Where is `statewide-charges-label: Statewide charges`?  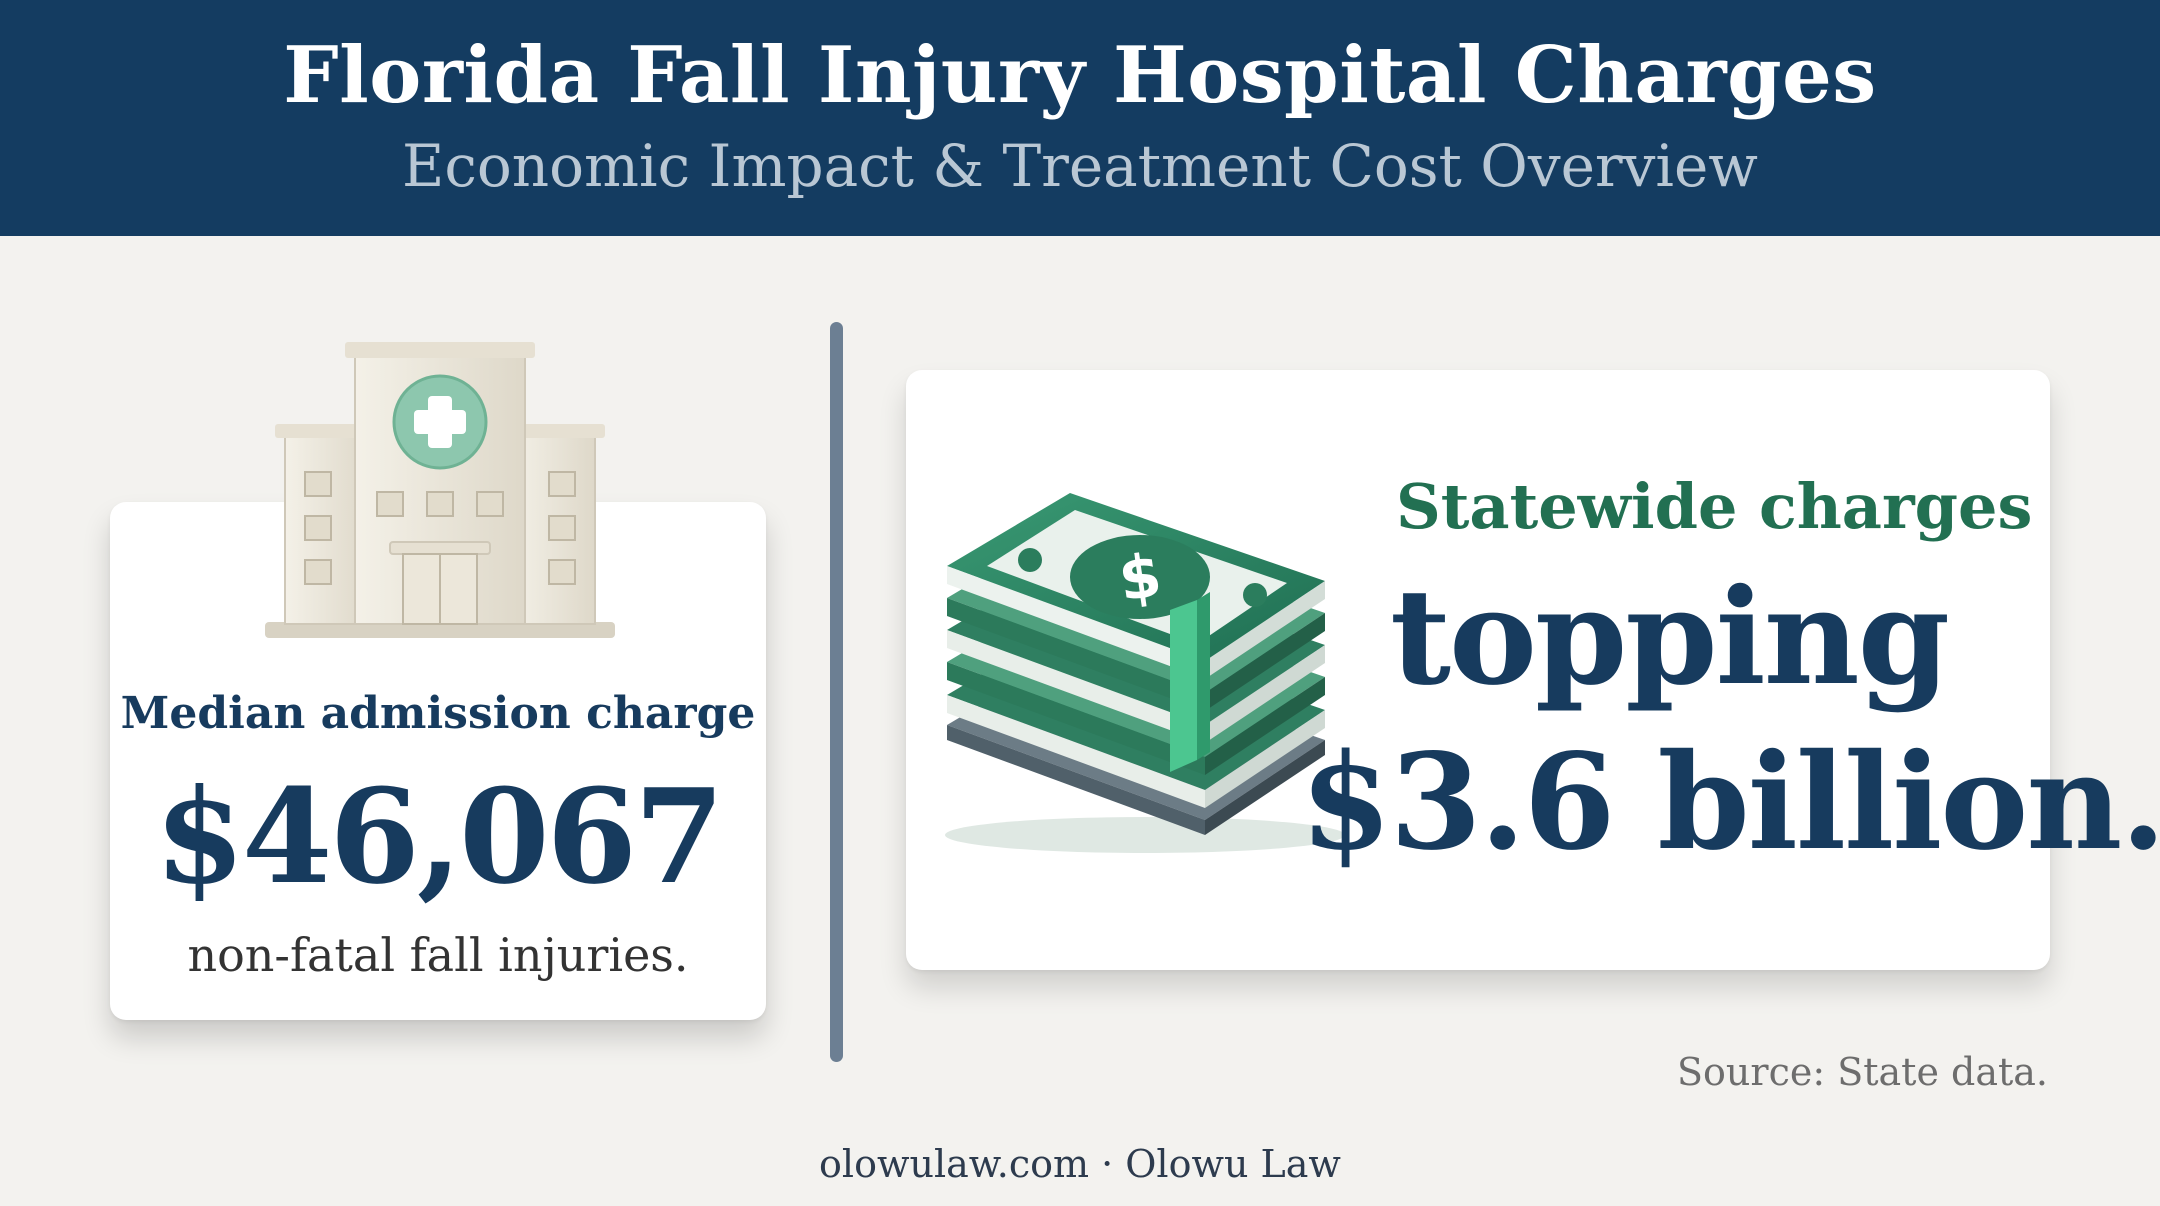 statewide-charges-label: Statewide charges is located at coordinates (1714, 506).